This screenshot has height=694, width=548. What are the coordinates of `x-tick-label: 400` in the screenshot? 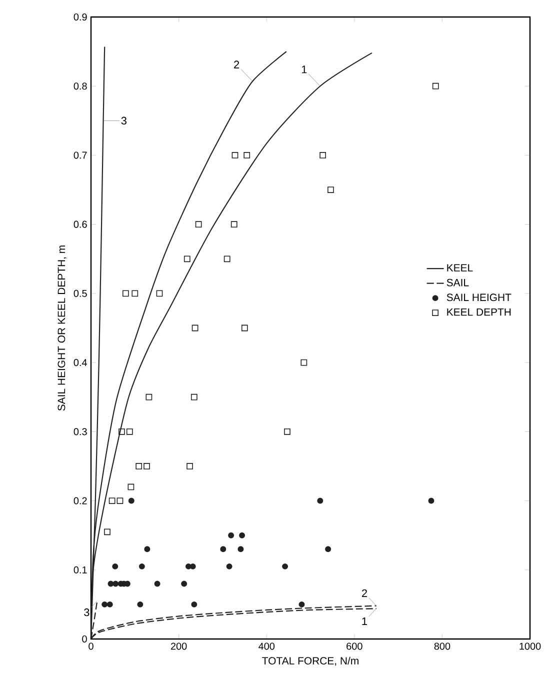 It's located at (266, 646).